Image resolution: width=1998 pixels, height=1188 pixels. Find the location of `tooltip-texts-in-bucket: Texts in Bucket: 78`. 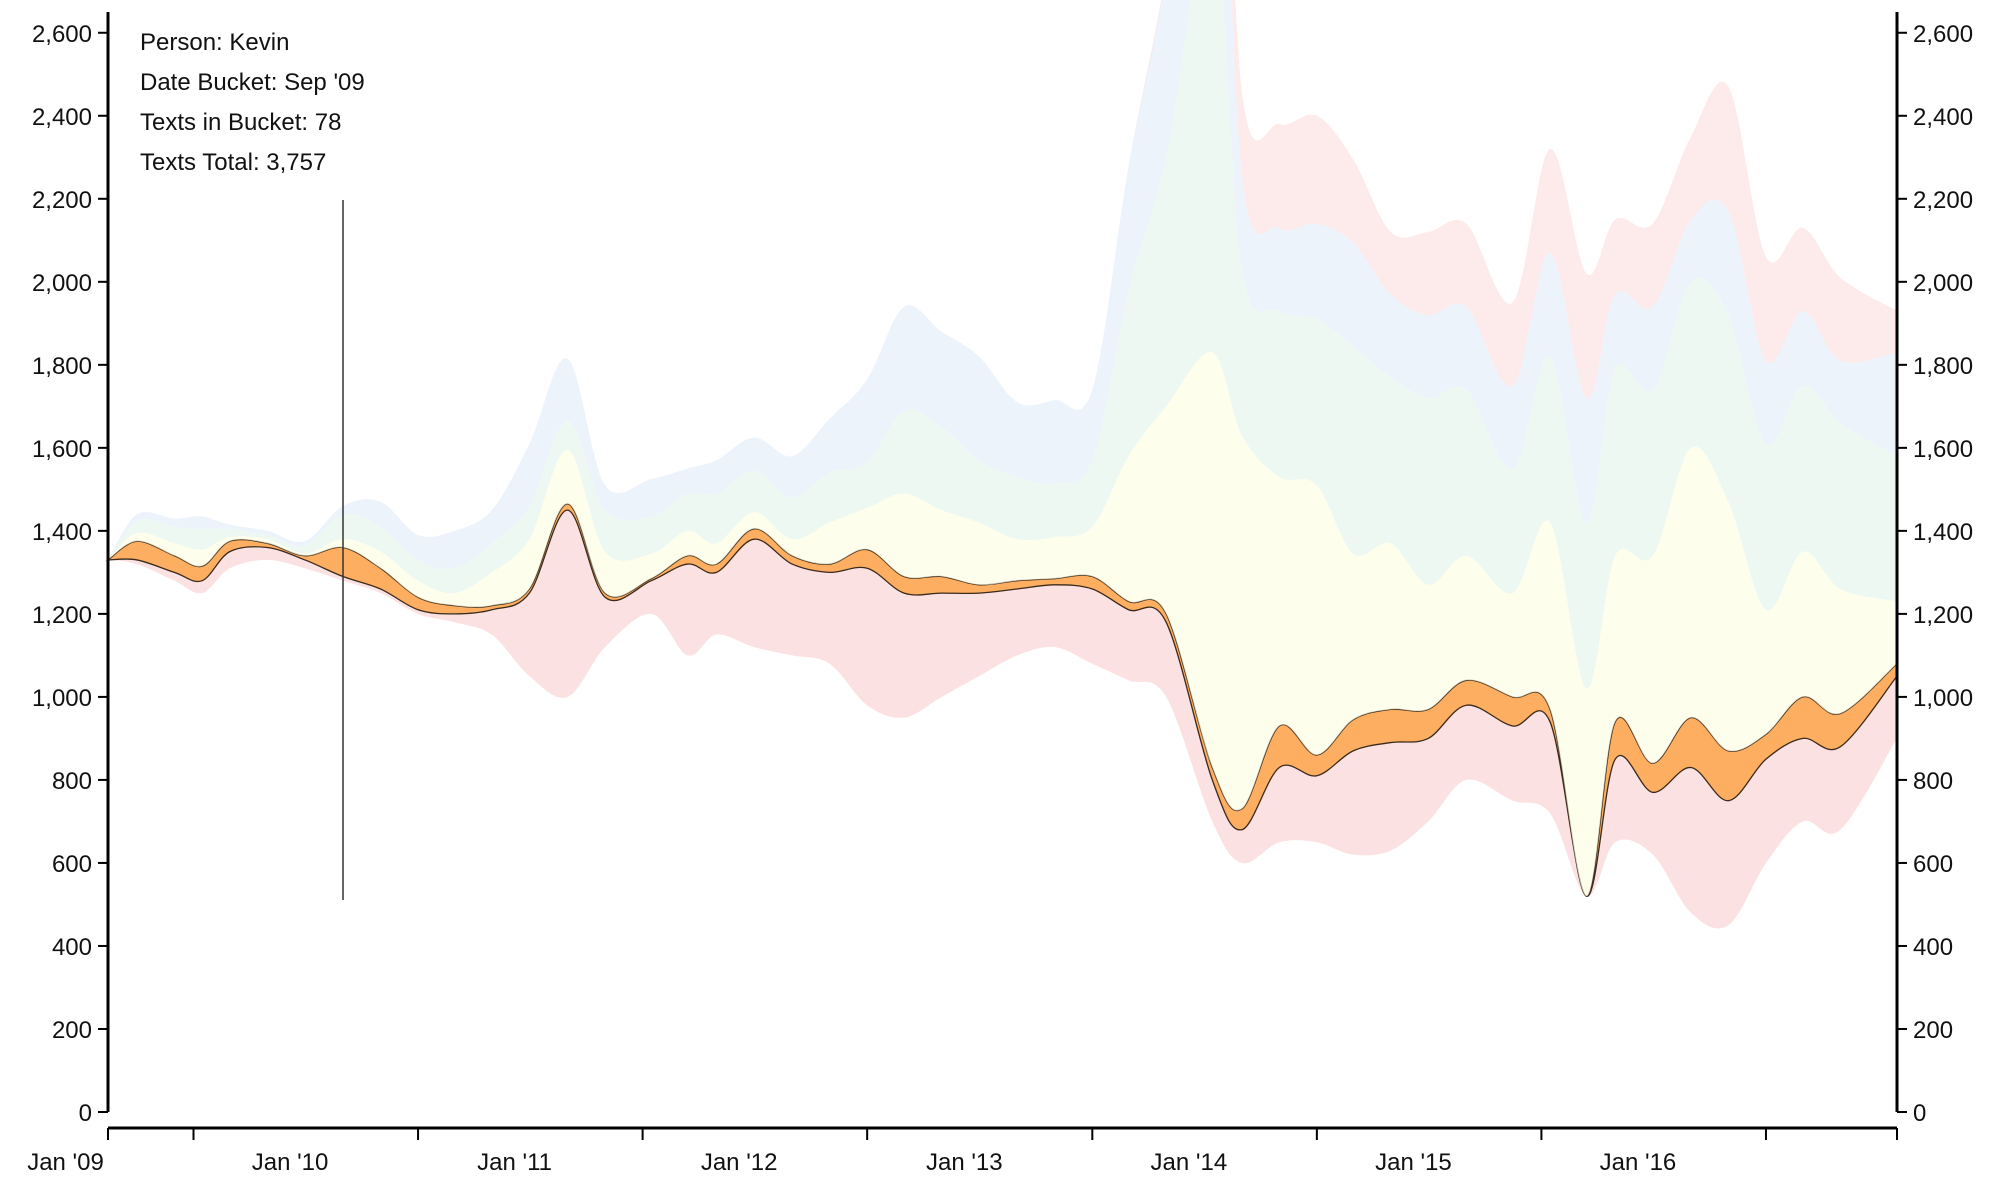

tooltip-texts-in-bucket: Texts in Bucket: 78 is located at coordinates (240, 122).